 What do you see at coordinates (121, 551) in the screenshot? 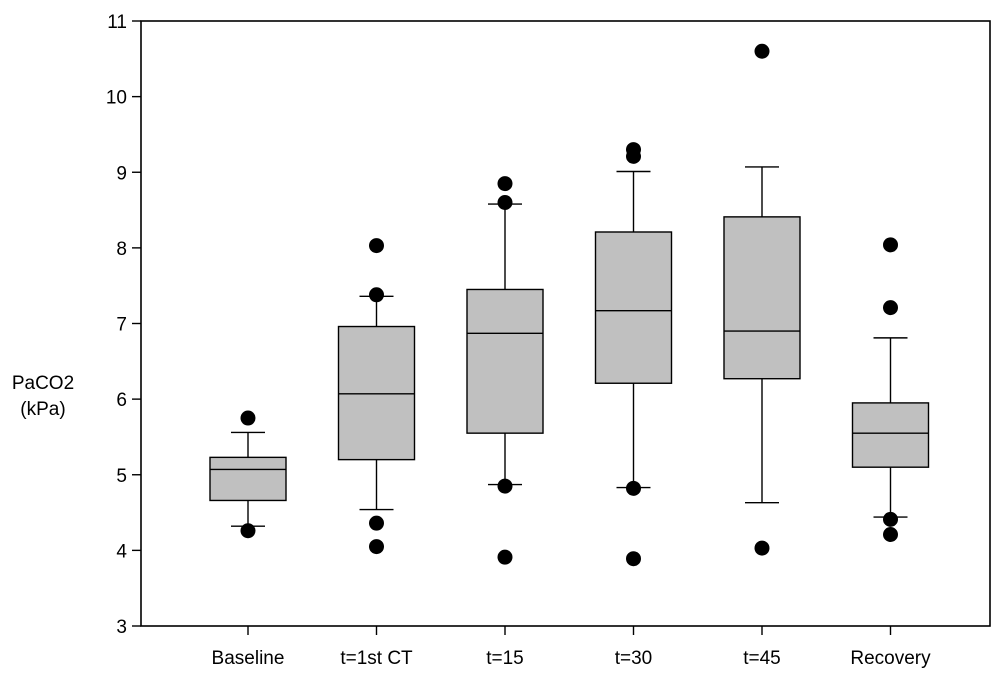
I see `y-tick-label-4: 4` at bounding box center [121, 551].